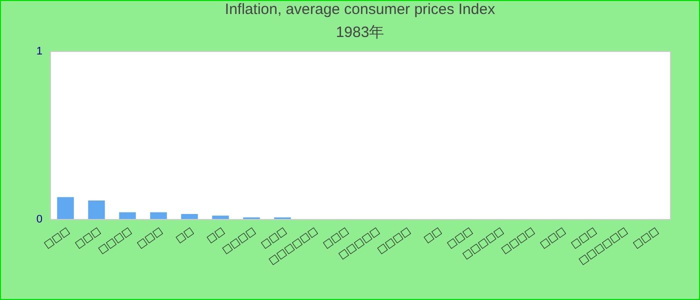 This screenshot has height=300, width=700. Describe the element at coordinates (39, 220) in the screenshot. I see `y-tick-label: 0` at that location.